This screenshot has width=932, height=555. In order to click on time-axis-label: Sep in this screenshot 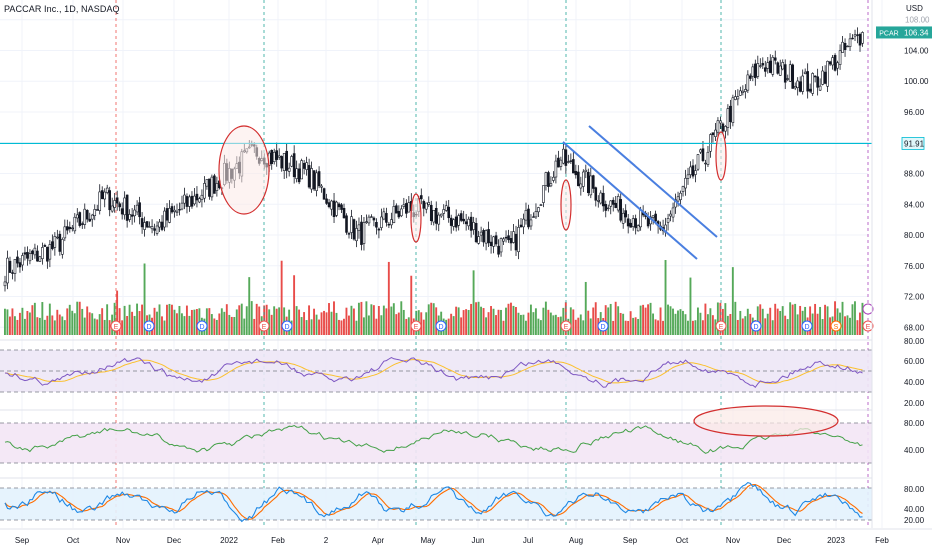, I will do `click(22, 540)`.